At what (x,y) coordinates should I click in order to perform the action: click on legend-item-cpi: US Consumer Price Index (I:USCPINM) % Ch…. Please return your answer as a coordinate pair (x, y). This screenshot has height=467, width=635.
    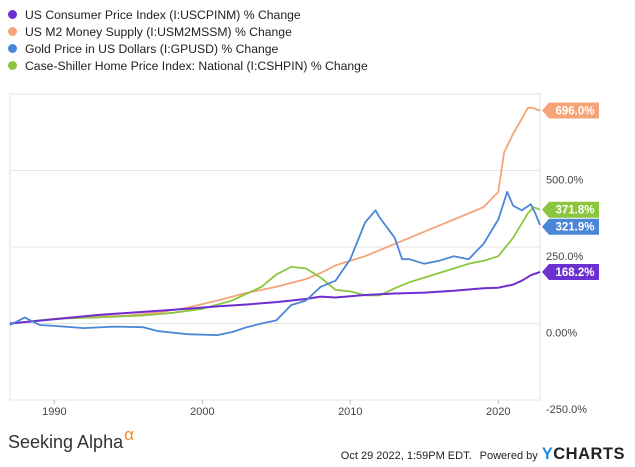
    Looking at the image, I should click on (188, 14).